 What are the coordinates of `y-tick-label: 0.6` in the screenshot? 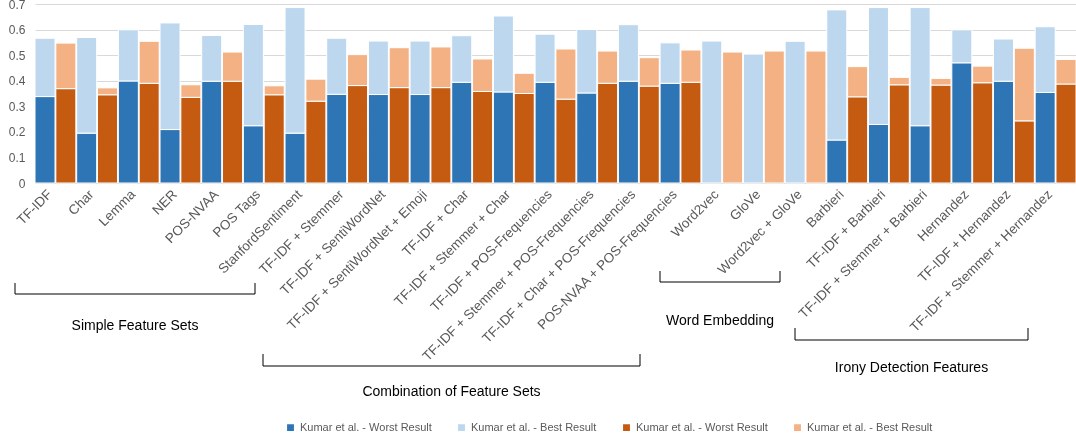 It's located at (17, 30).